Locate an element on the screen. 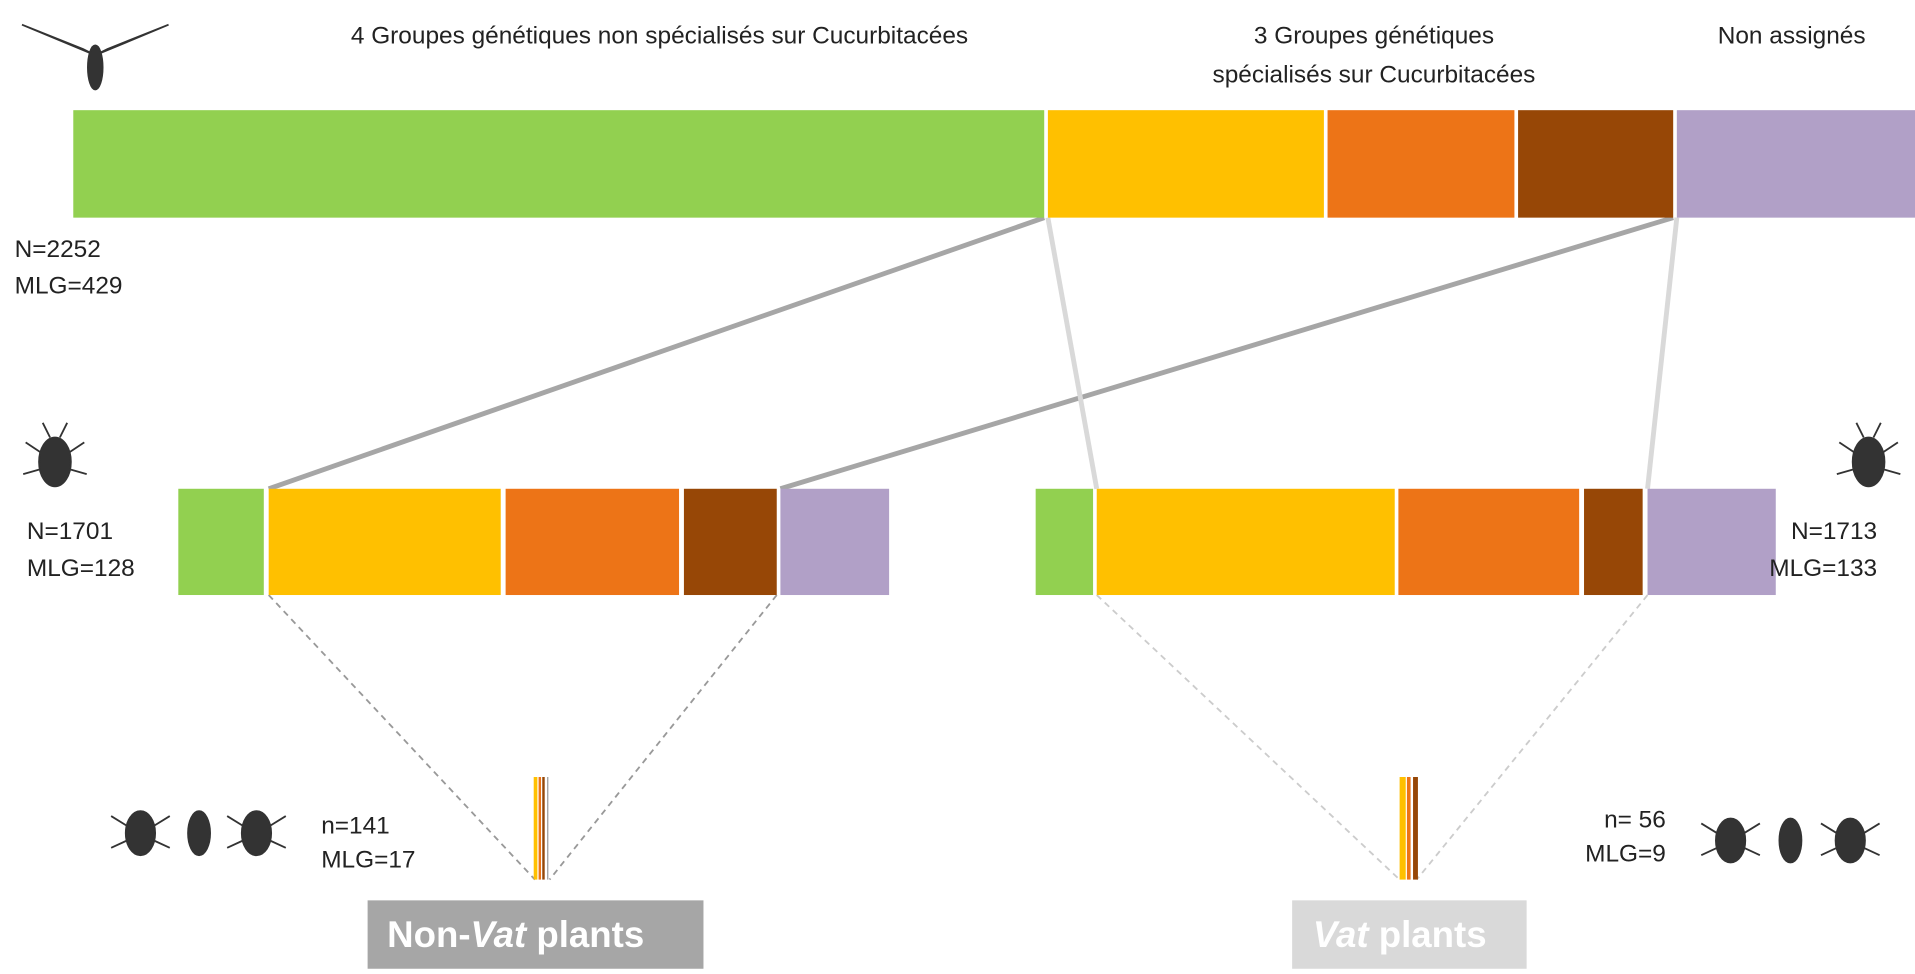 Image resolution: width=1915 pixels, height=974 pixels. non-vat-button: Non-Vat plants is located at coordinates (535, 934).